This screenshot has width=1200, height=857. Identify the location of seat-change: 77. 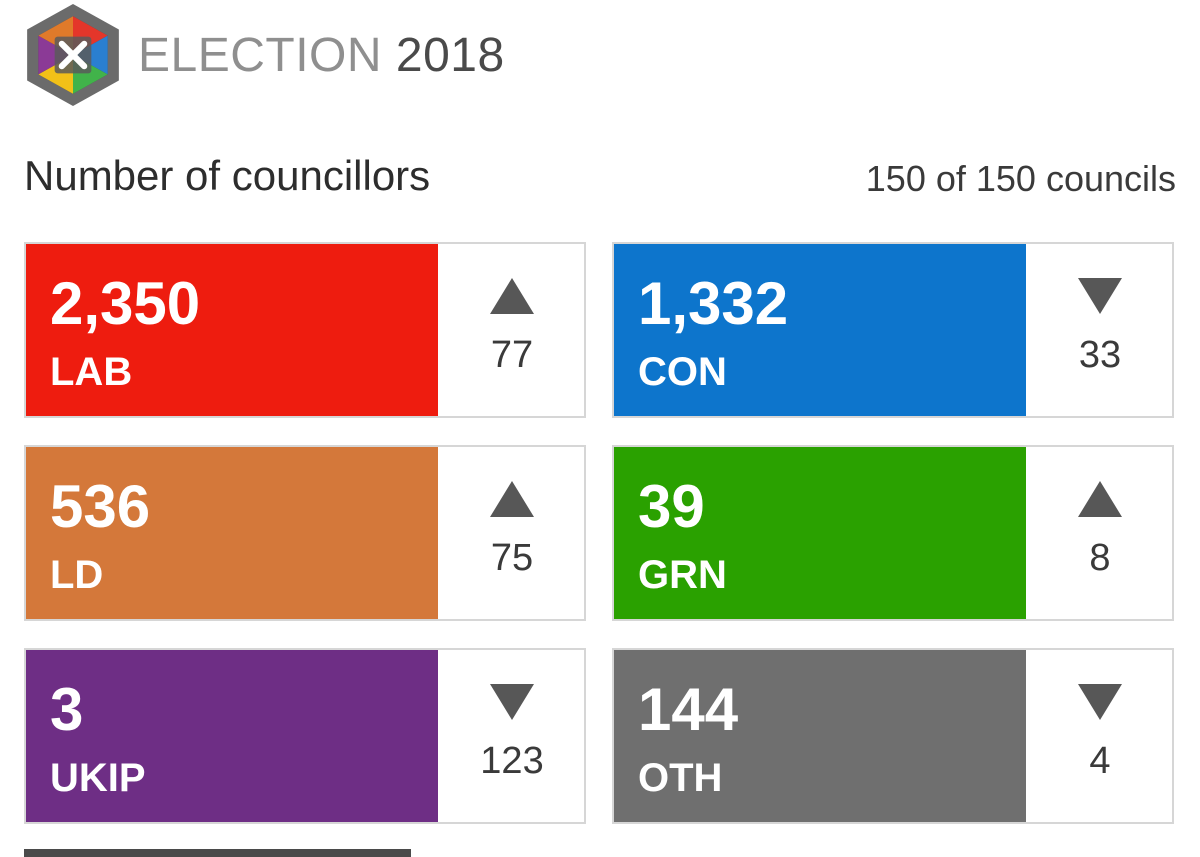
(512, 355).